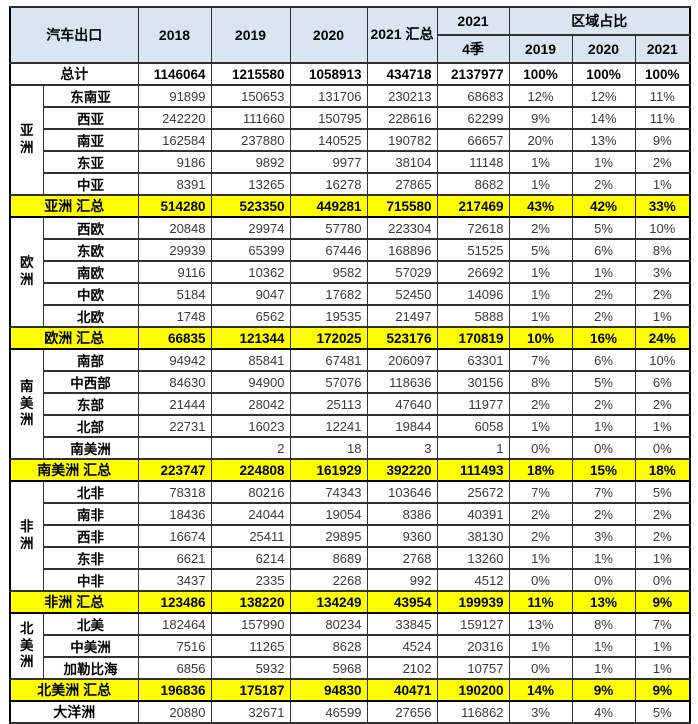 The image size is (698, 724). Describe the element at coordinates (402, 338) in the screenshot. I see `summary-value-cell: 523176` at that location.